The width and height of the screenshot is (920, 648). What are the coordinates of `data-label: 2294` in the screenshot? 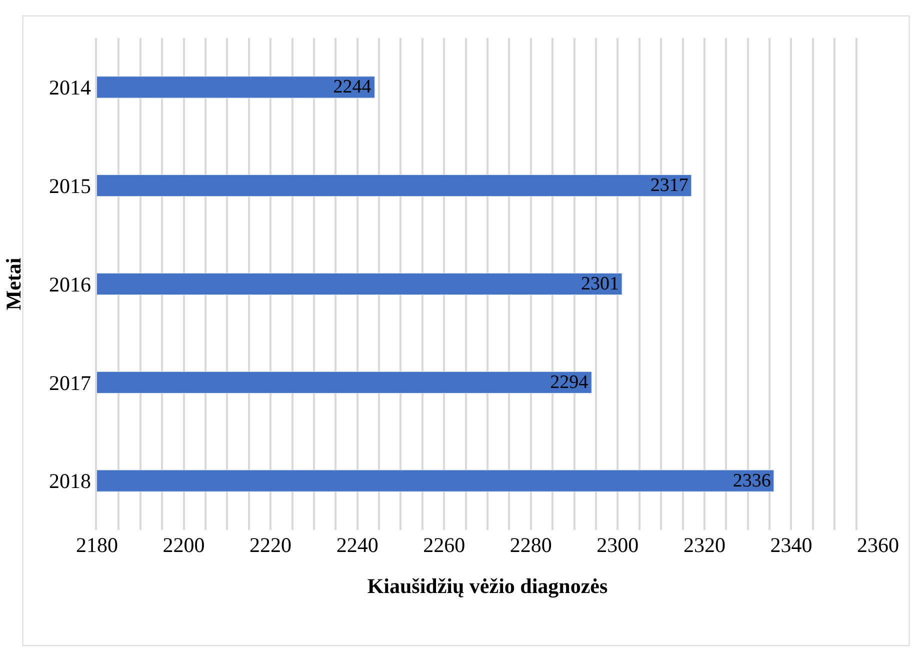 It's located at (569, 382).